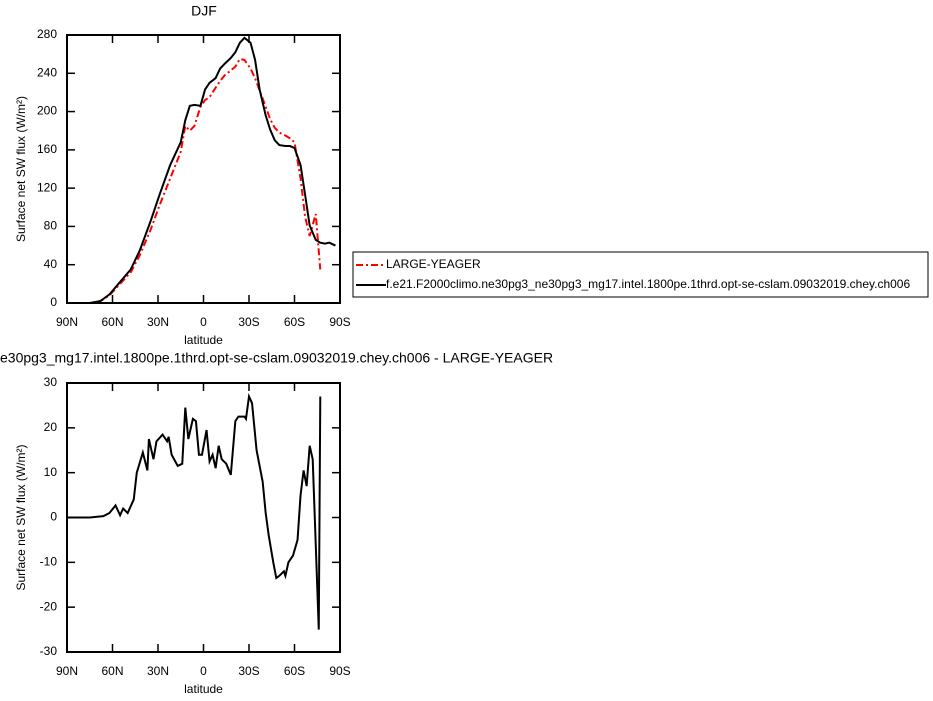  What do you see at coordinates (433, 264) in the screenshot?
I see `legend-label: LARGE-YEAGER` at bounding box center [433, 264].